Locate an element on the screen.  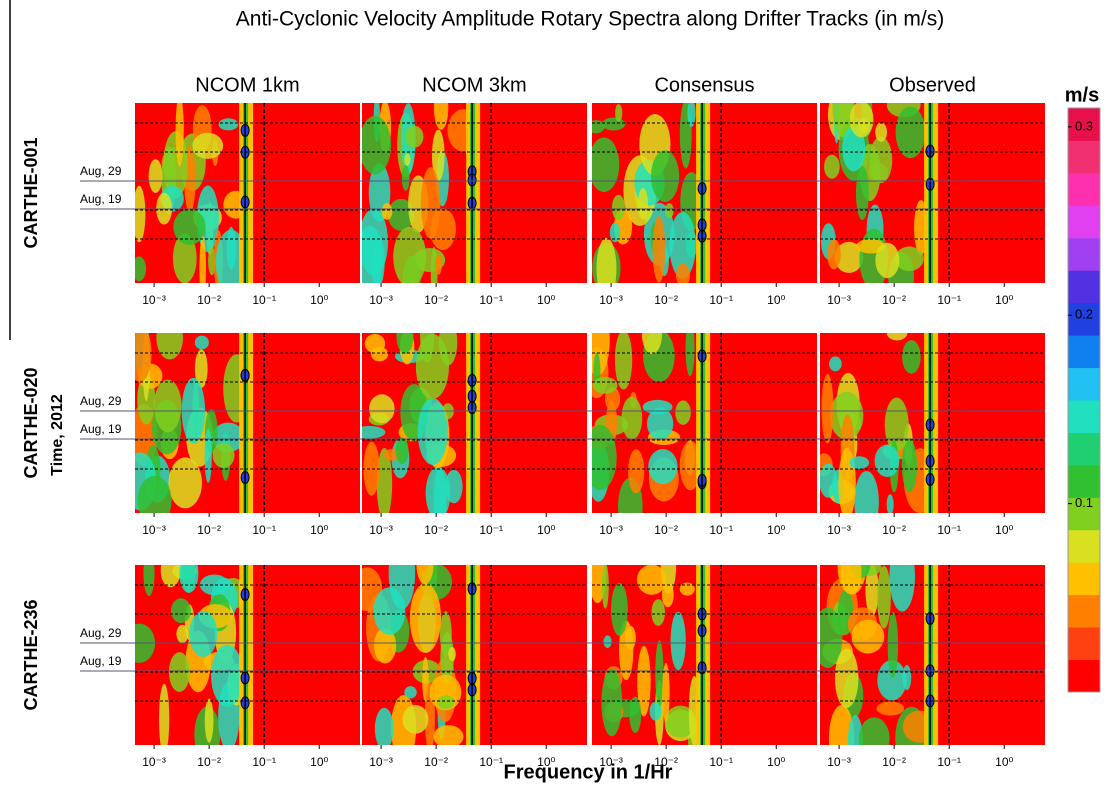
date-label: Aug, 19 is located at coordinates (101, 429).